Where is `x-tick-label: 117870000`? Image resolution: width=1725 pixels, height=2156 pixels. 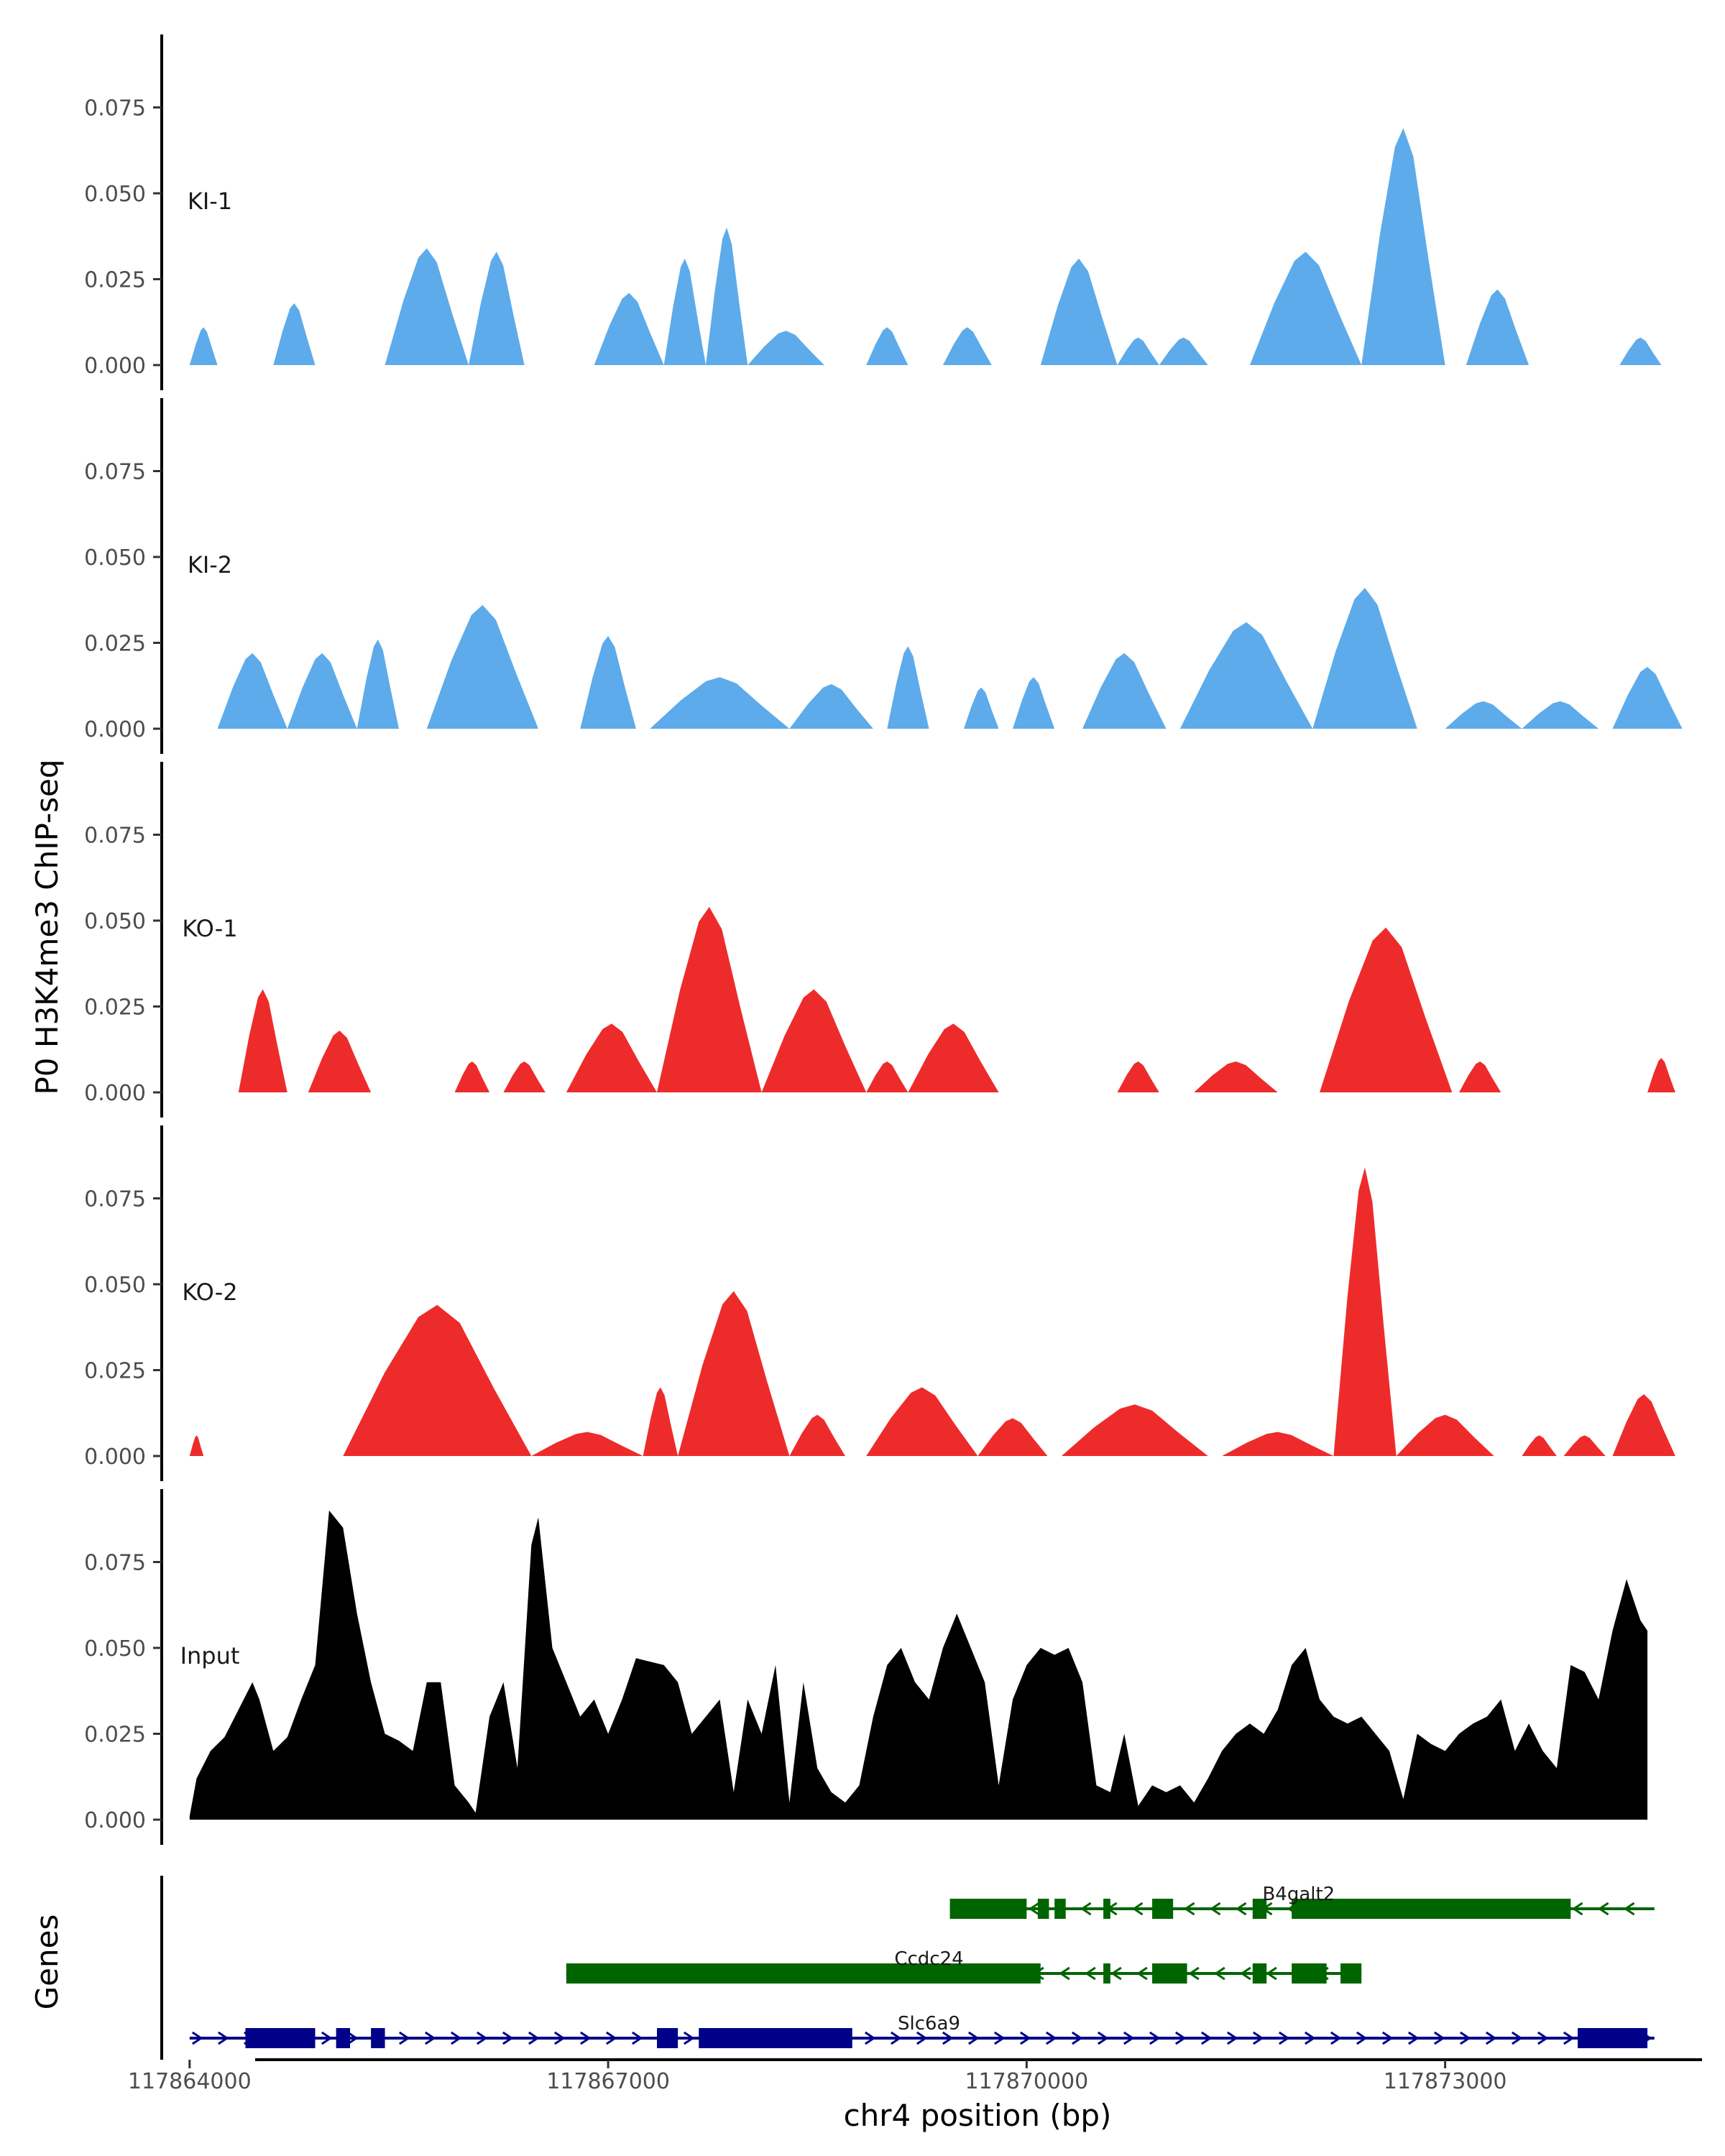
x-tick-label: 117870000 is located at coordinates (1026, 2082).